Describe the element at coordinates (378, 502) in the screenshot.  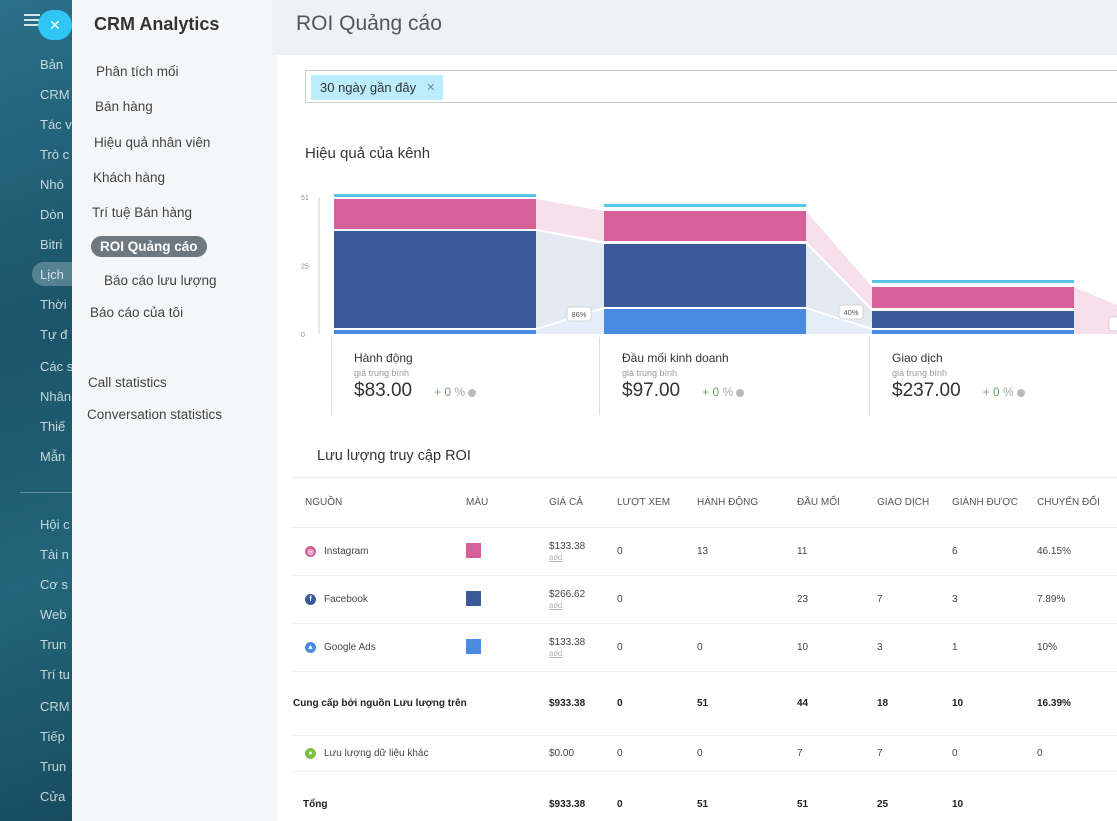
I see `column-header: NGUỒN` at that location.